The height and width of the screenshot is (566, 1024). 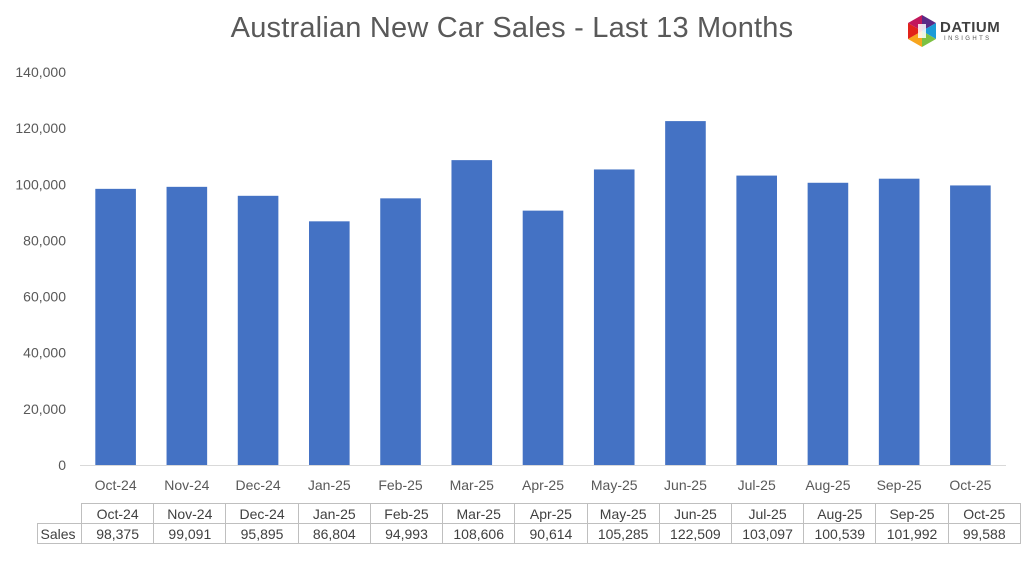 I want to click on logo-wordmark: DATIUM, so click(x=970, y=27).